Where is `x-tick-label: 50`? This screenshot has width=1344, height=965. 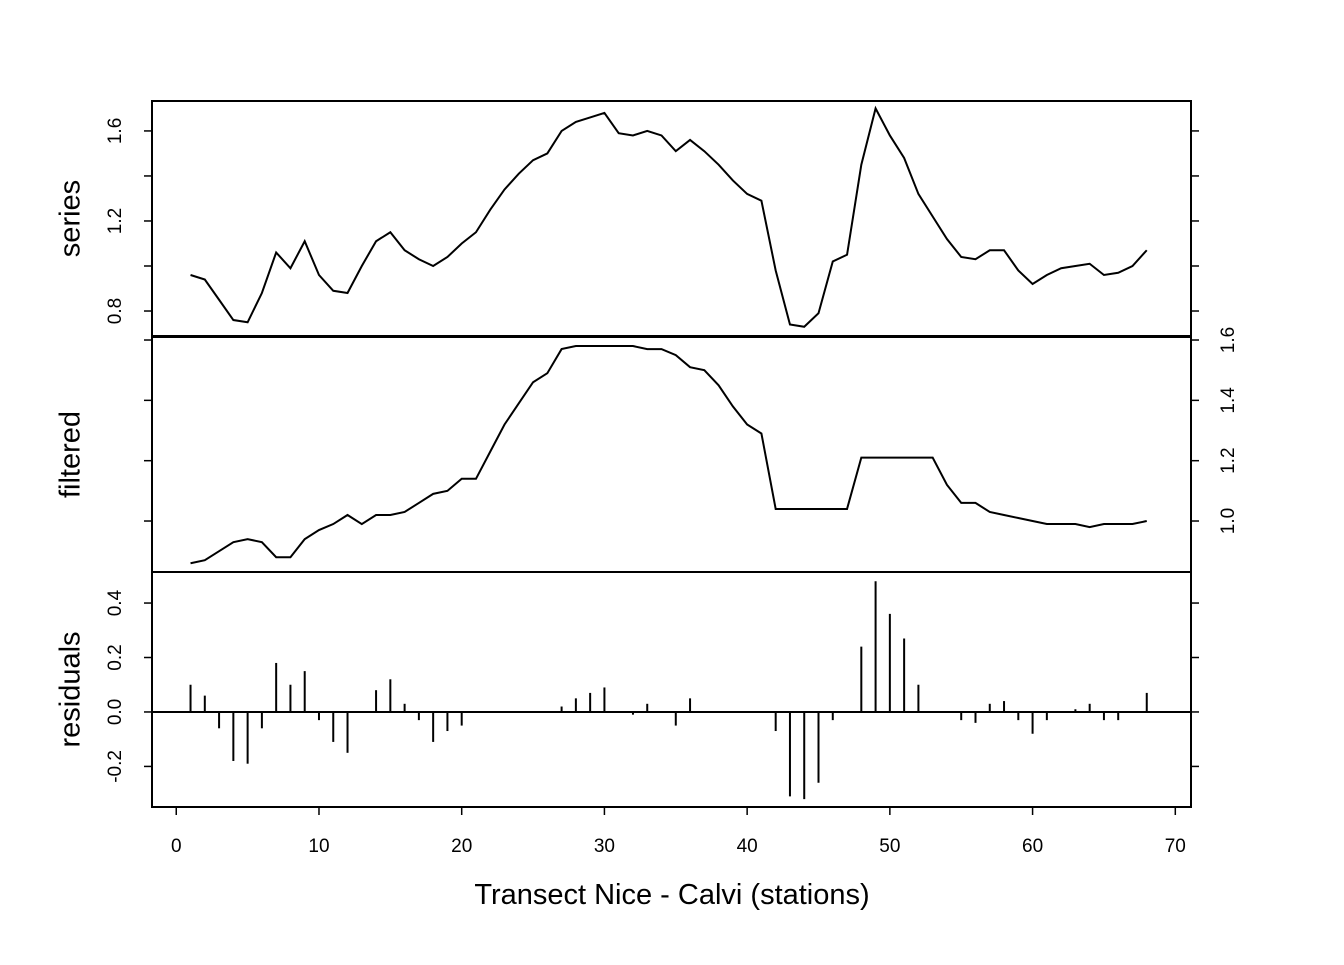 x-tick-label: 50 is located at coordinates (889, 846).